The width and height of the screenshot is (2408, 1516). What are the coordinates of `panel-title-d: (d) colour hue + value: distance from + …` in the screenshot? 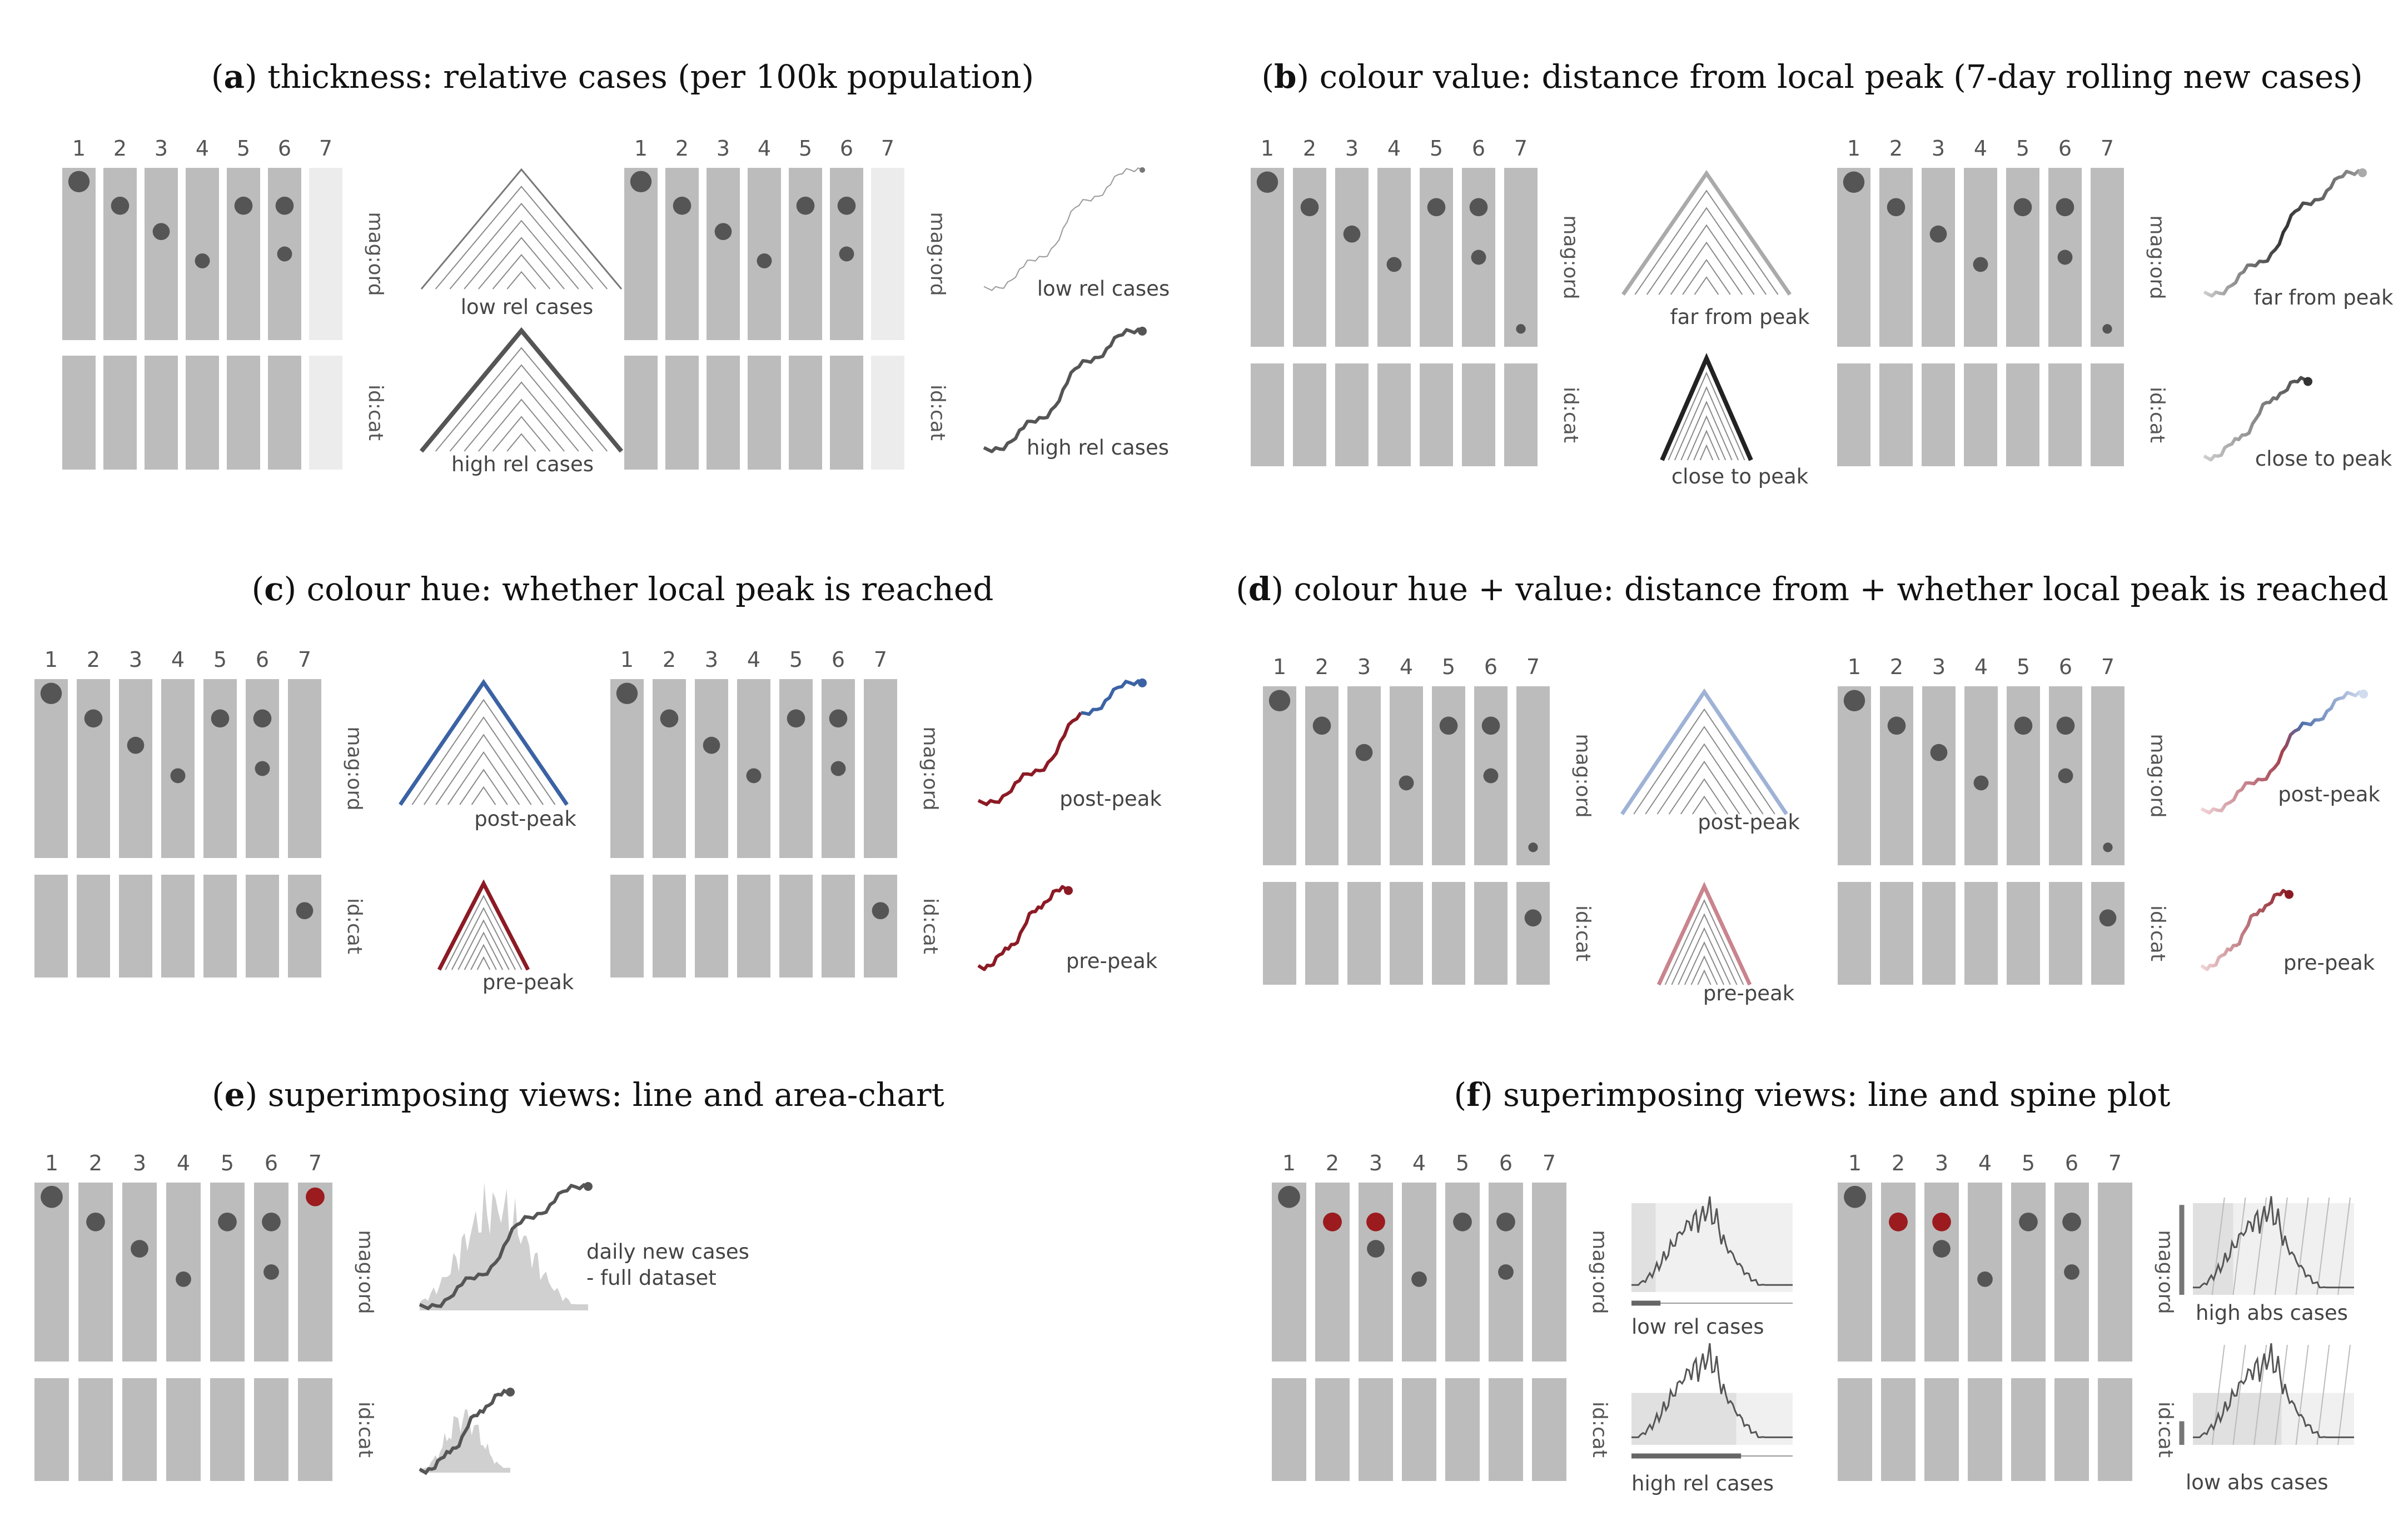 It's located at (1812, 589).